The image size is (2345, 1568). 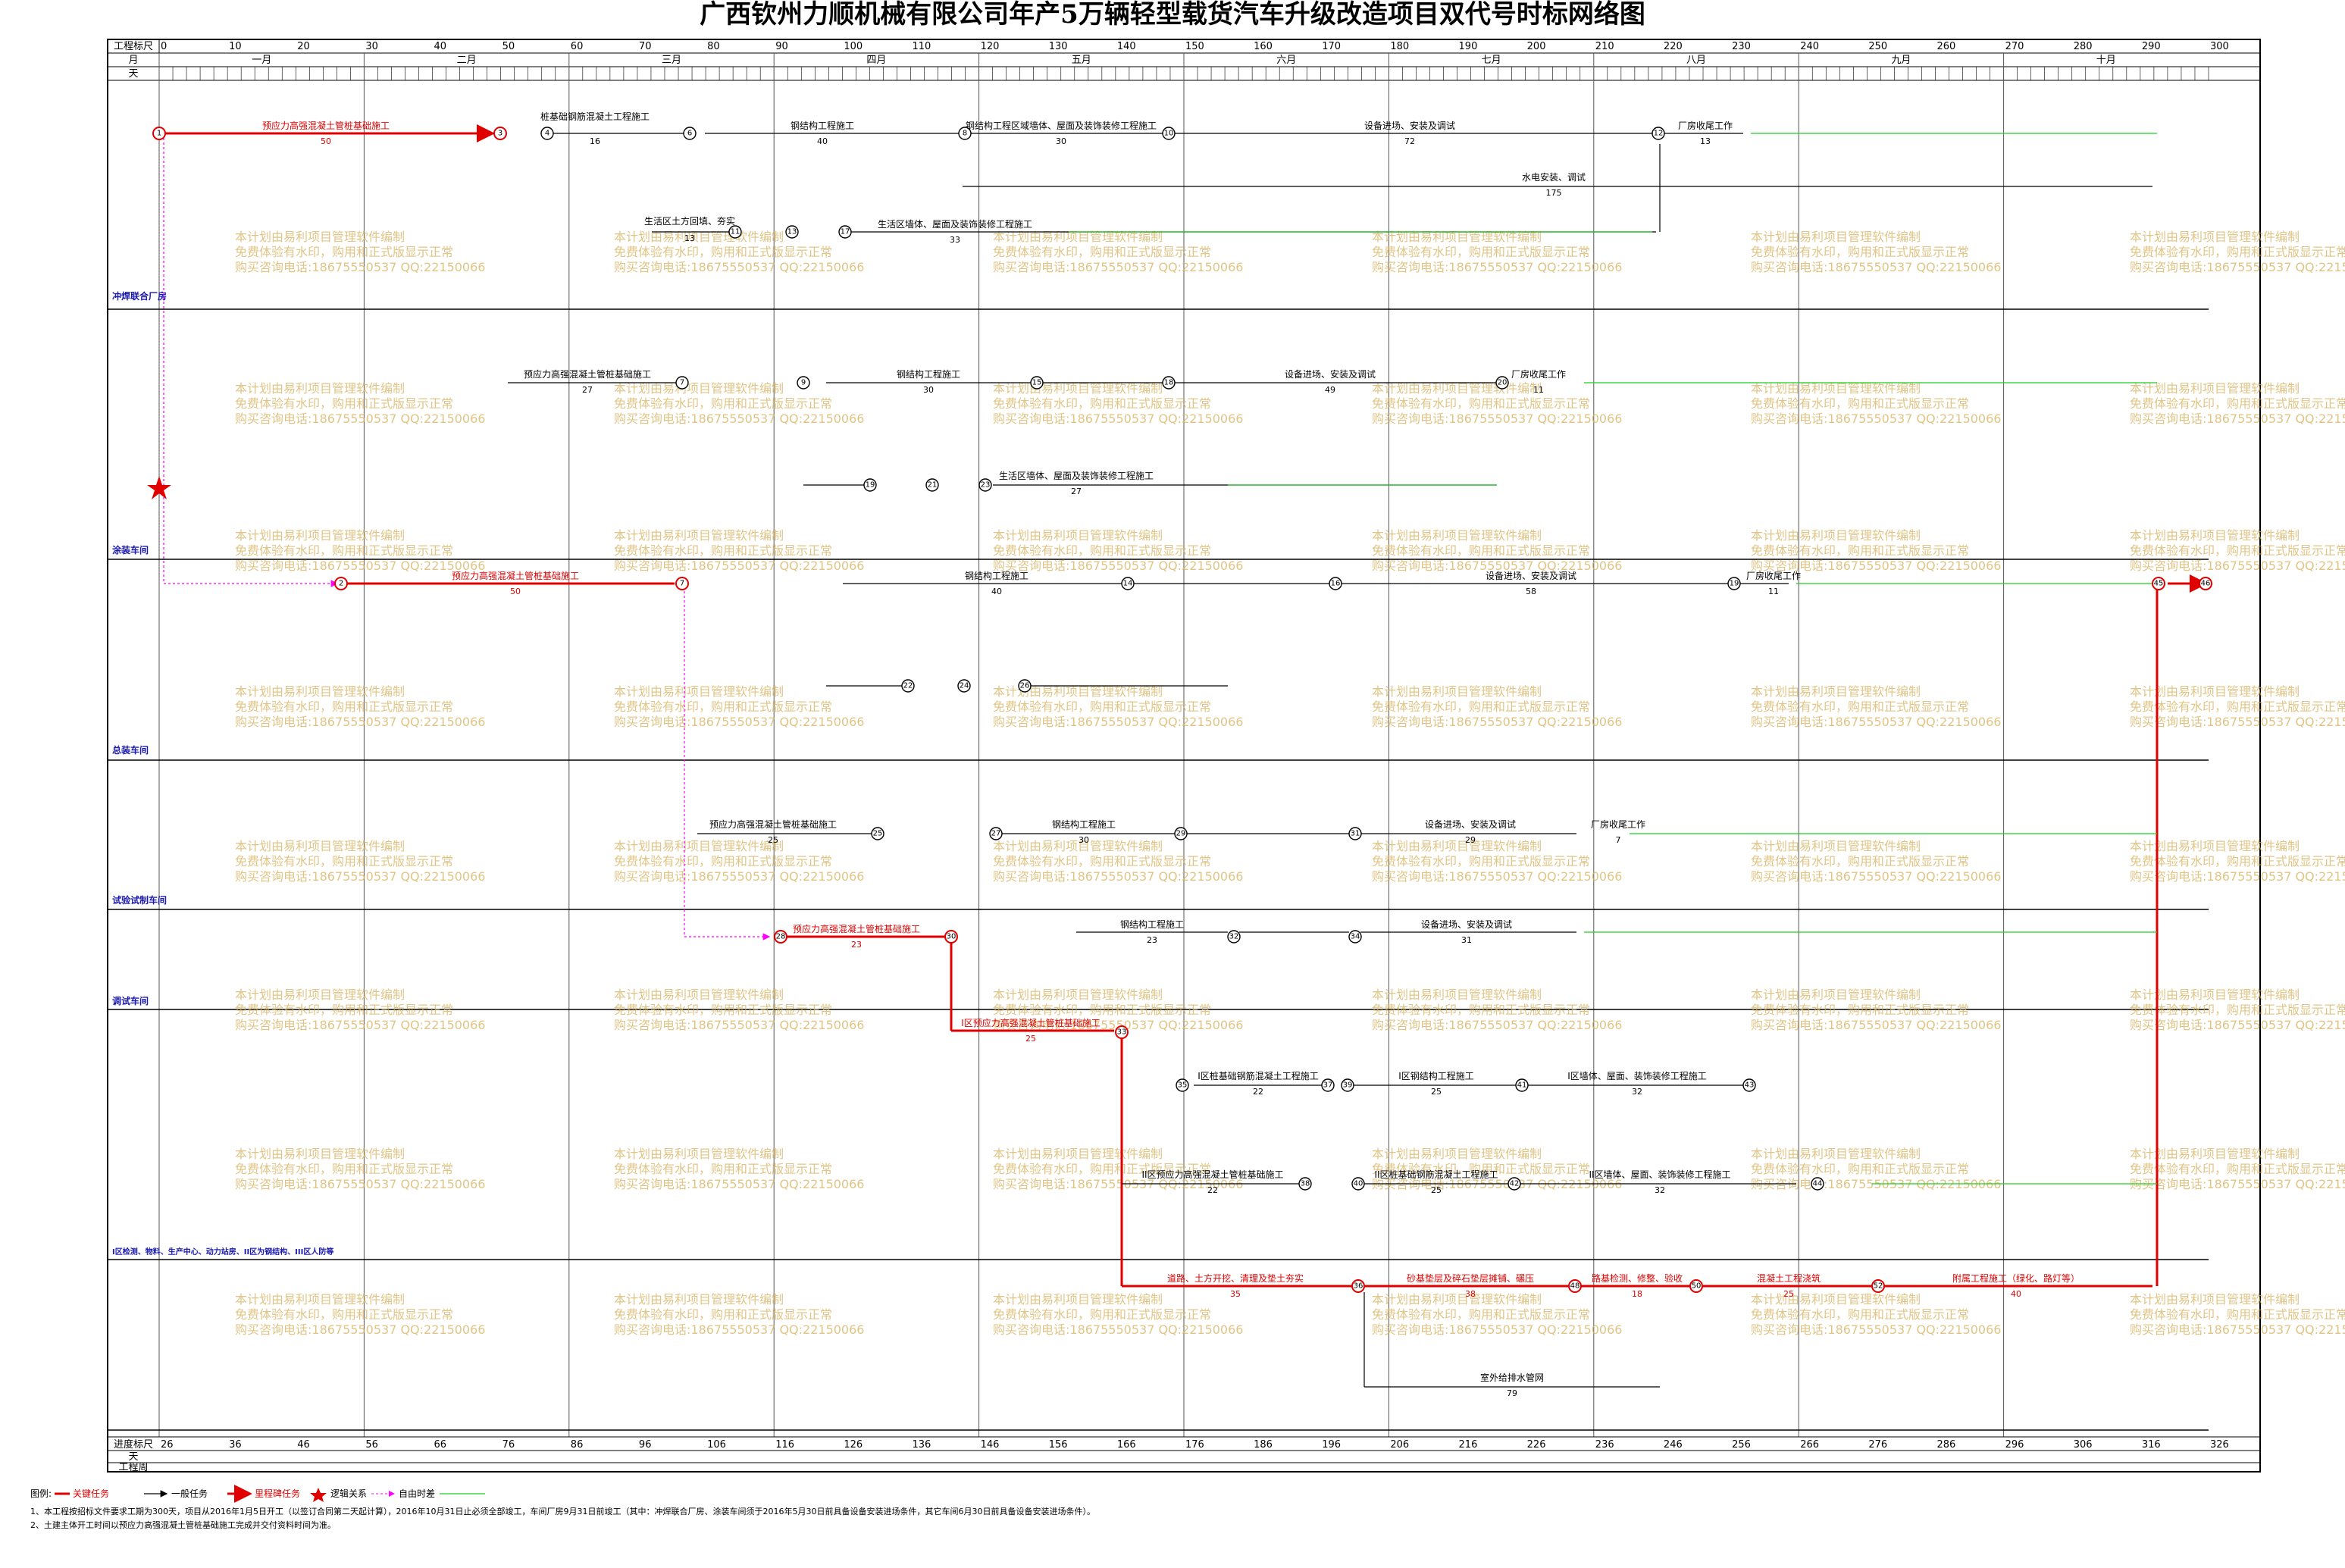 I want to click on footer-tick-label: 276, so click(x=1877, y=1445).